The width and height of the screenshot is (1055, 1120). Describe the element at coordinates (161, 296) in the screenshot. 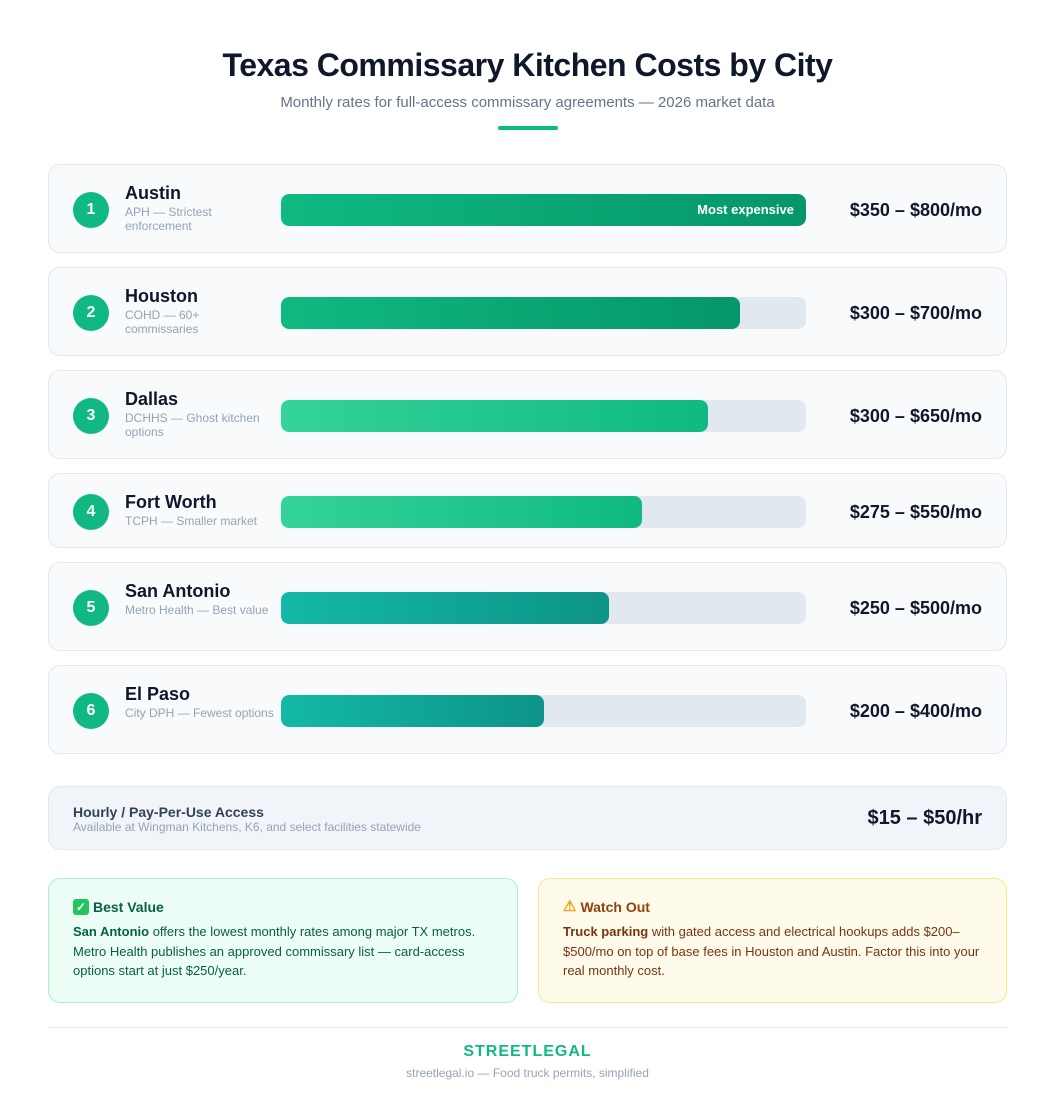

I see `city-name: Houston` at that location.